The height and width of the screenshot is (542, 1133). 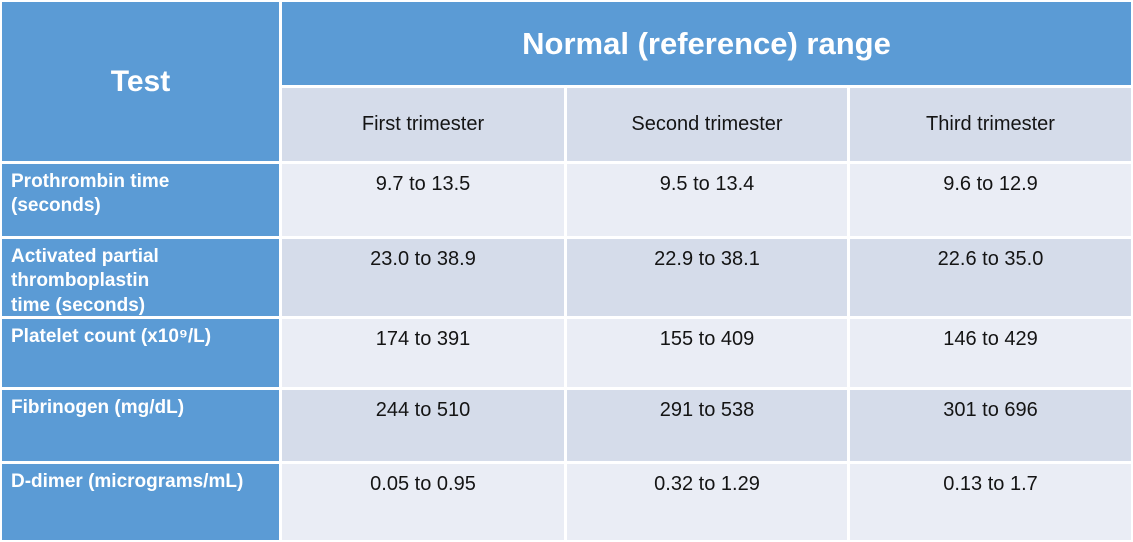 I want to click on value-d-dimer-third: 0.13 to 1.7, so click(x=990, y=502).